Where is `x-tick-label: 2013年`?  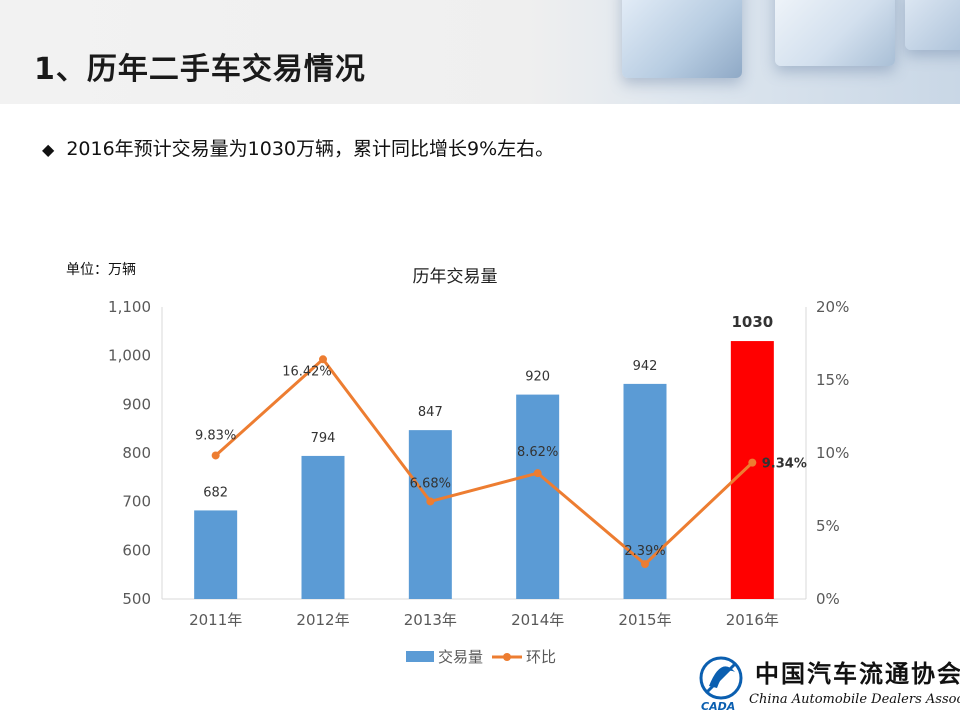 x-tick-label: 2013年 is located at coordinates (430, 620).